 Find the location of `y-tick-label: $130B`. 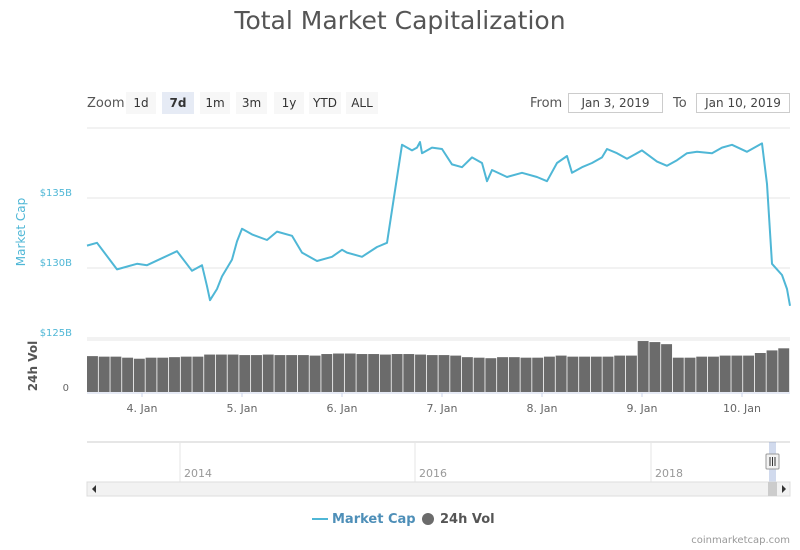

y-tick-label: $130B is located at coordinates (56, 263).